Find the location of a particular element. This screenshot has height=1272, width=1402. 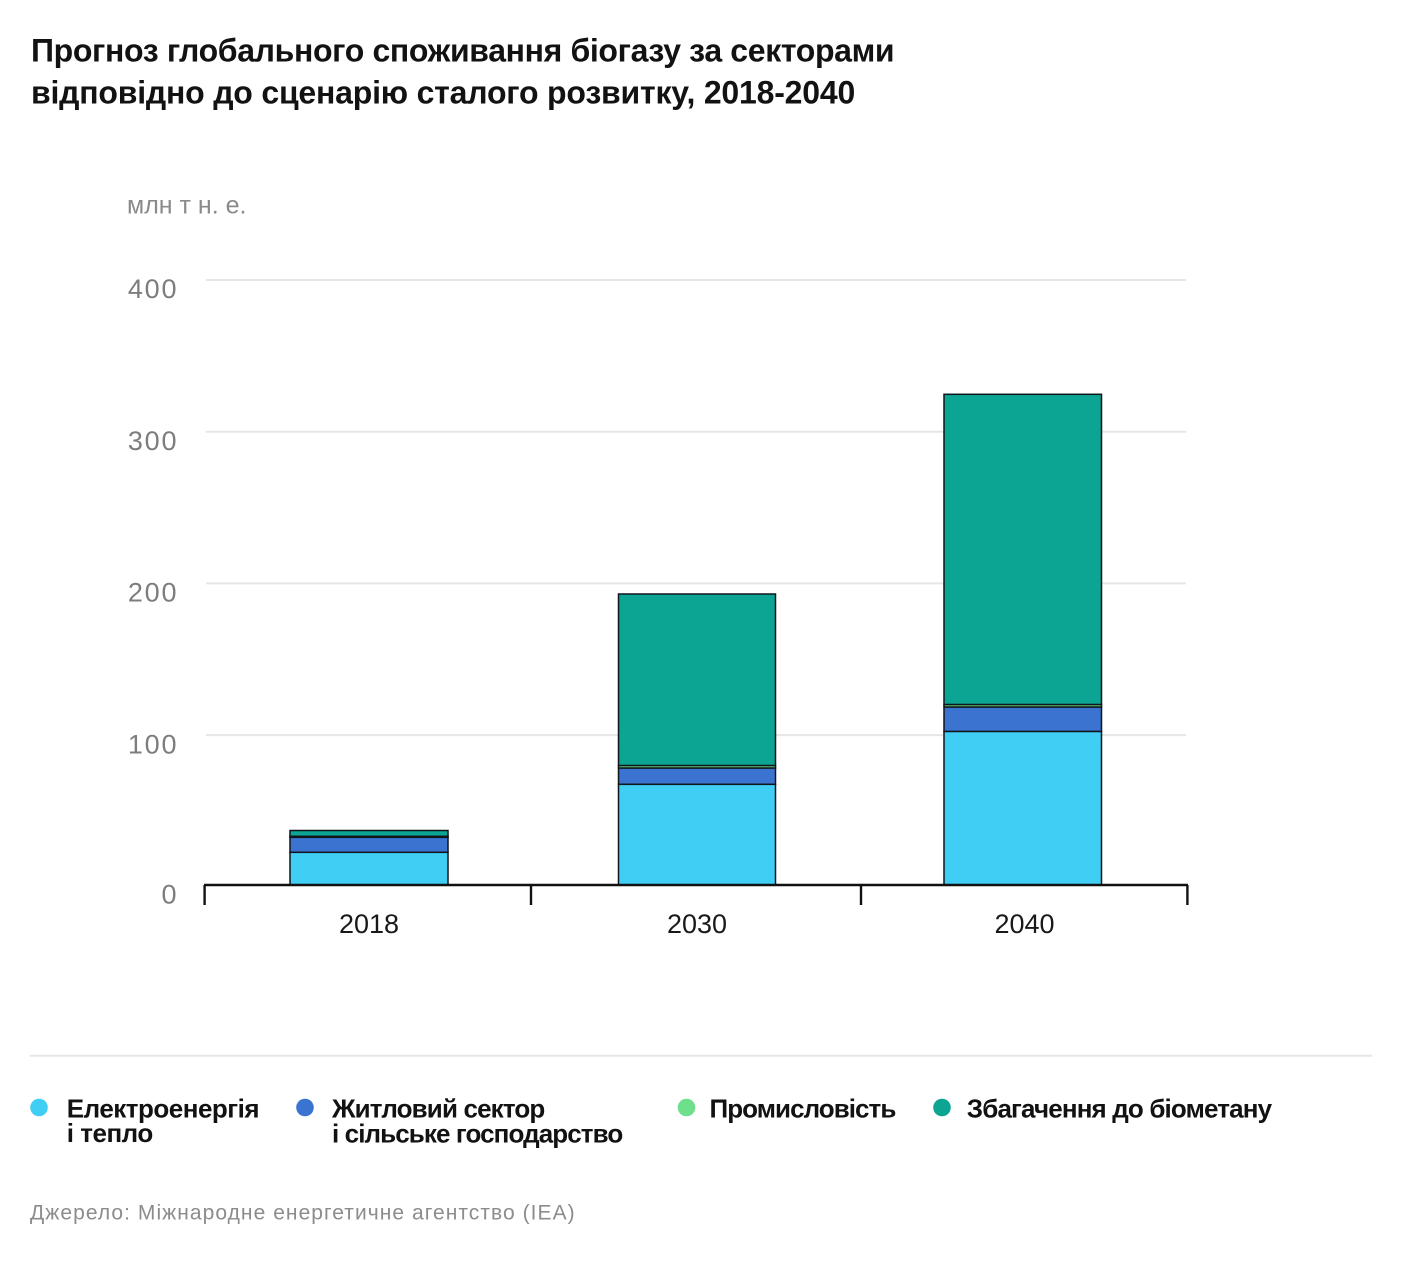

svg-text: 400 is located at coordinates (153, 289).